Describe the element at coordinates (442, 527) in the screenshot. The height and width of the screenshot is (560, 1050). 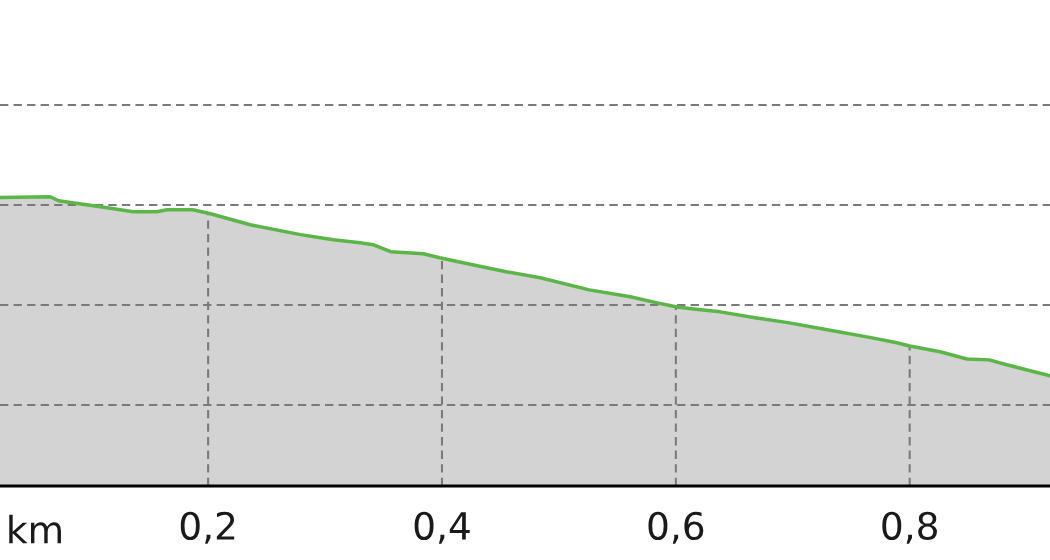
I see `x-tick-label: 0,4` at that location.